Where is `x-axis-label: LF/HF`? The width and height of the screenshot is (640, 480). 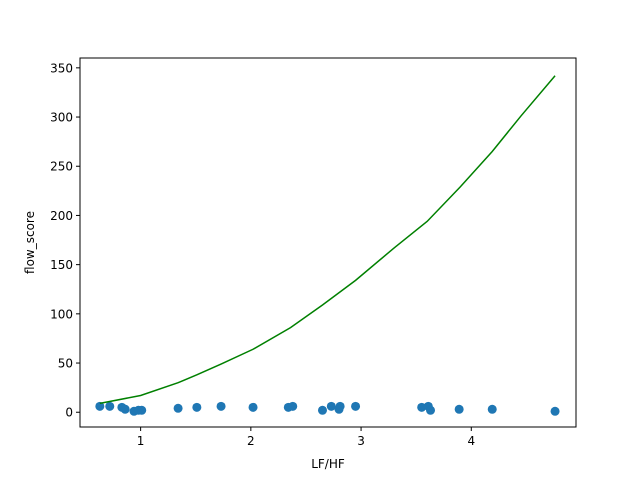 x-axis-label: LF/HF is located at coordinates (328, 464).